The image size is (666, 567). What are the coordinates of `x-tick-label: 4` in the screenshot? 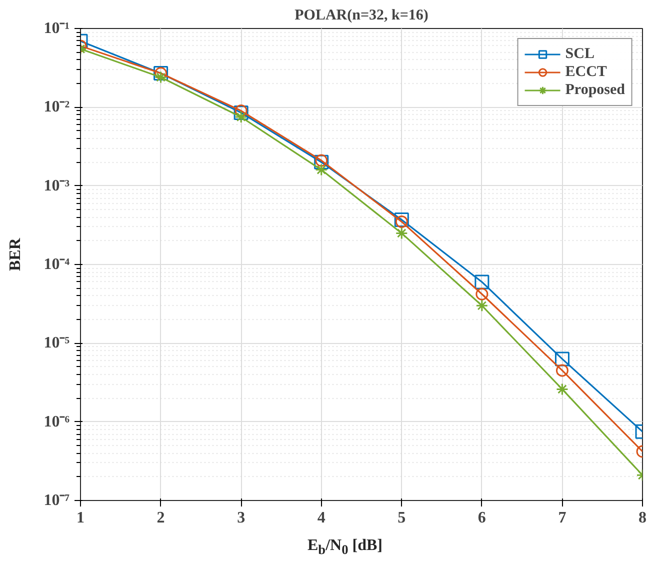 It's located at (321, 518).